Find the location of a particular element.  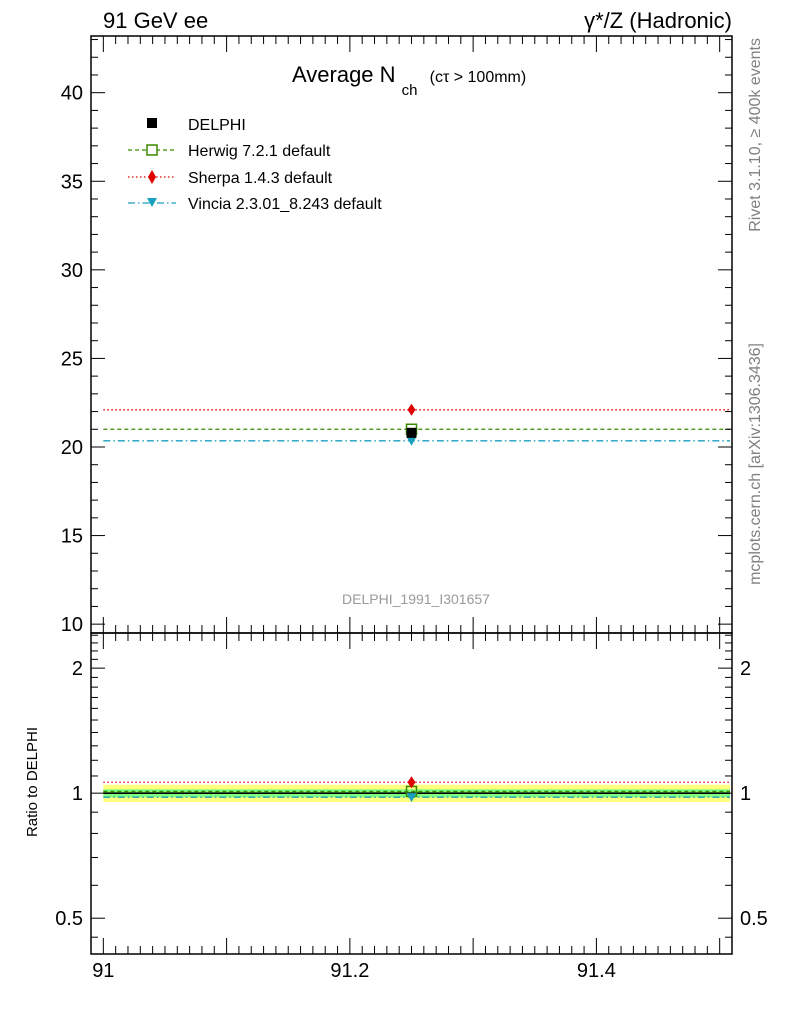

legend-entry-1: Herwig 7.2.1 default is located at coordinates (259, 151).